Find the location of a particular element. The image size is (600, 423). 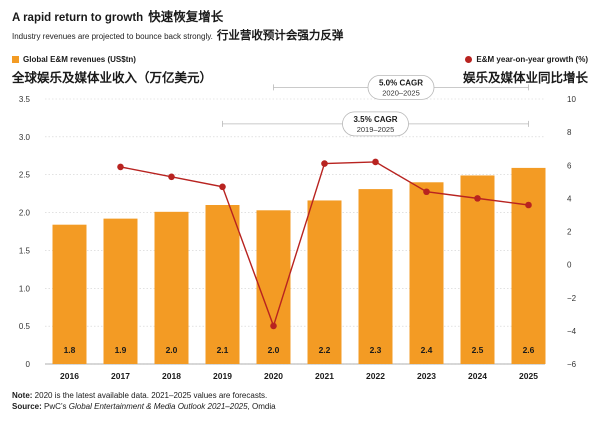

bar-label-2019: 2.1 is located at coordinates (223, 350).